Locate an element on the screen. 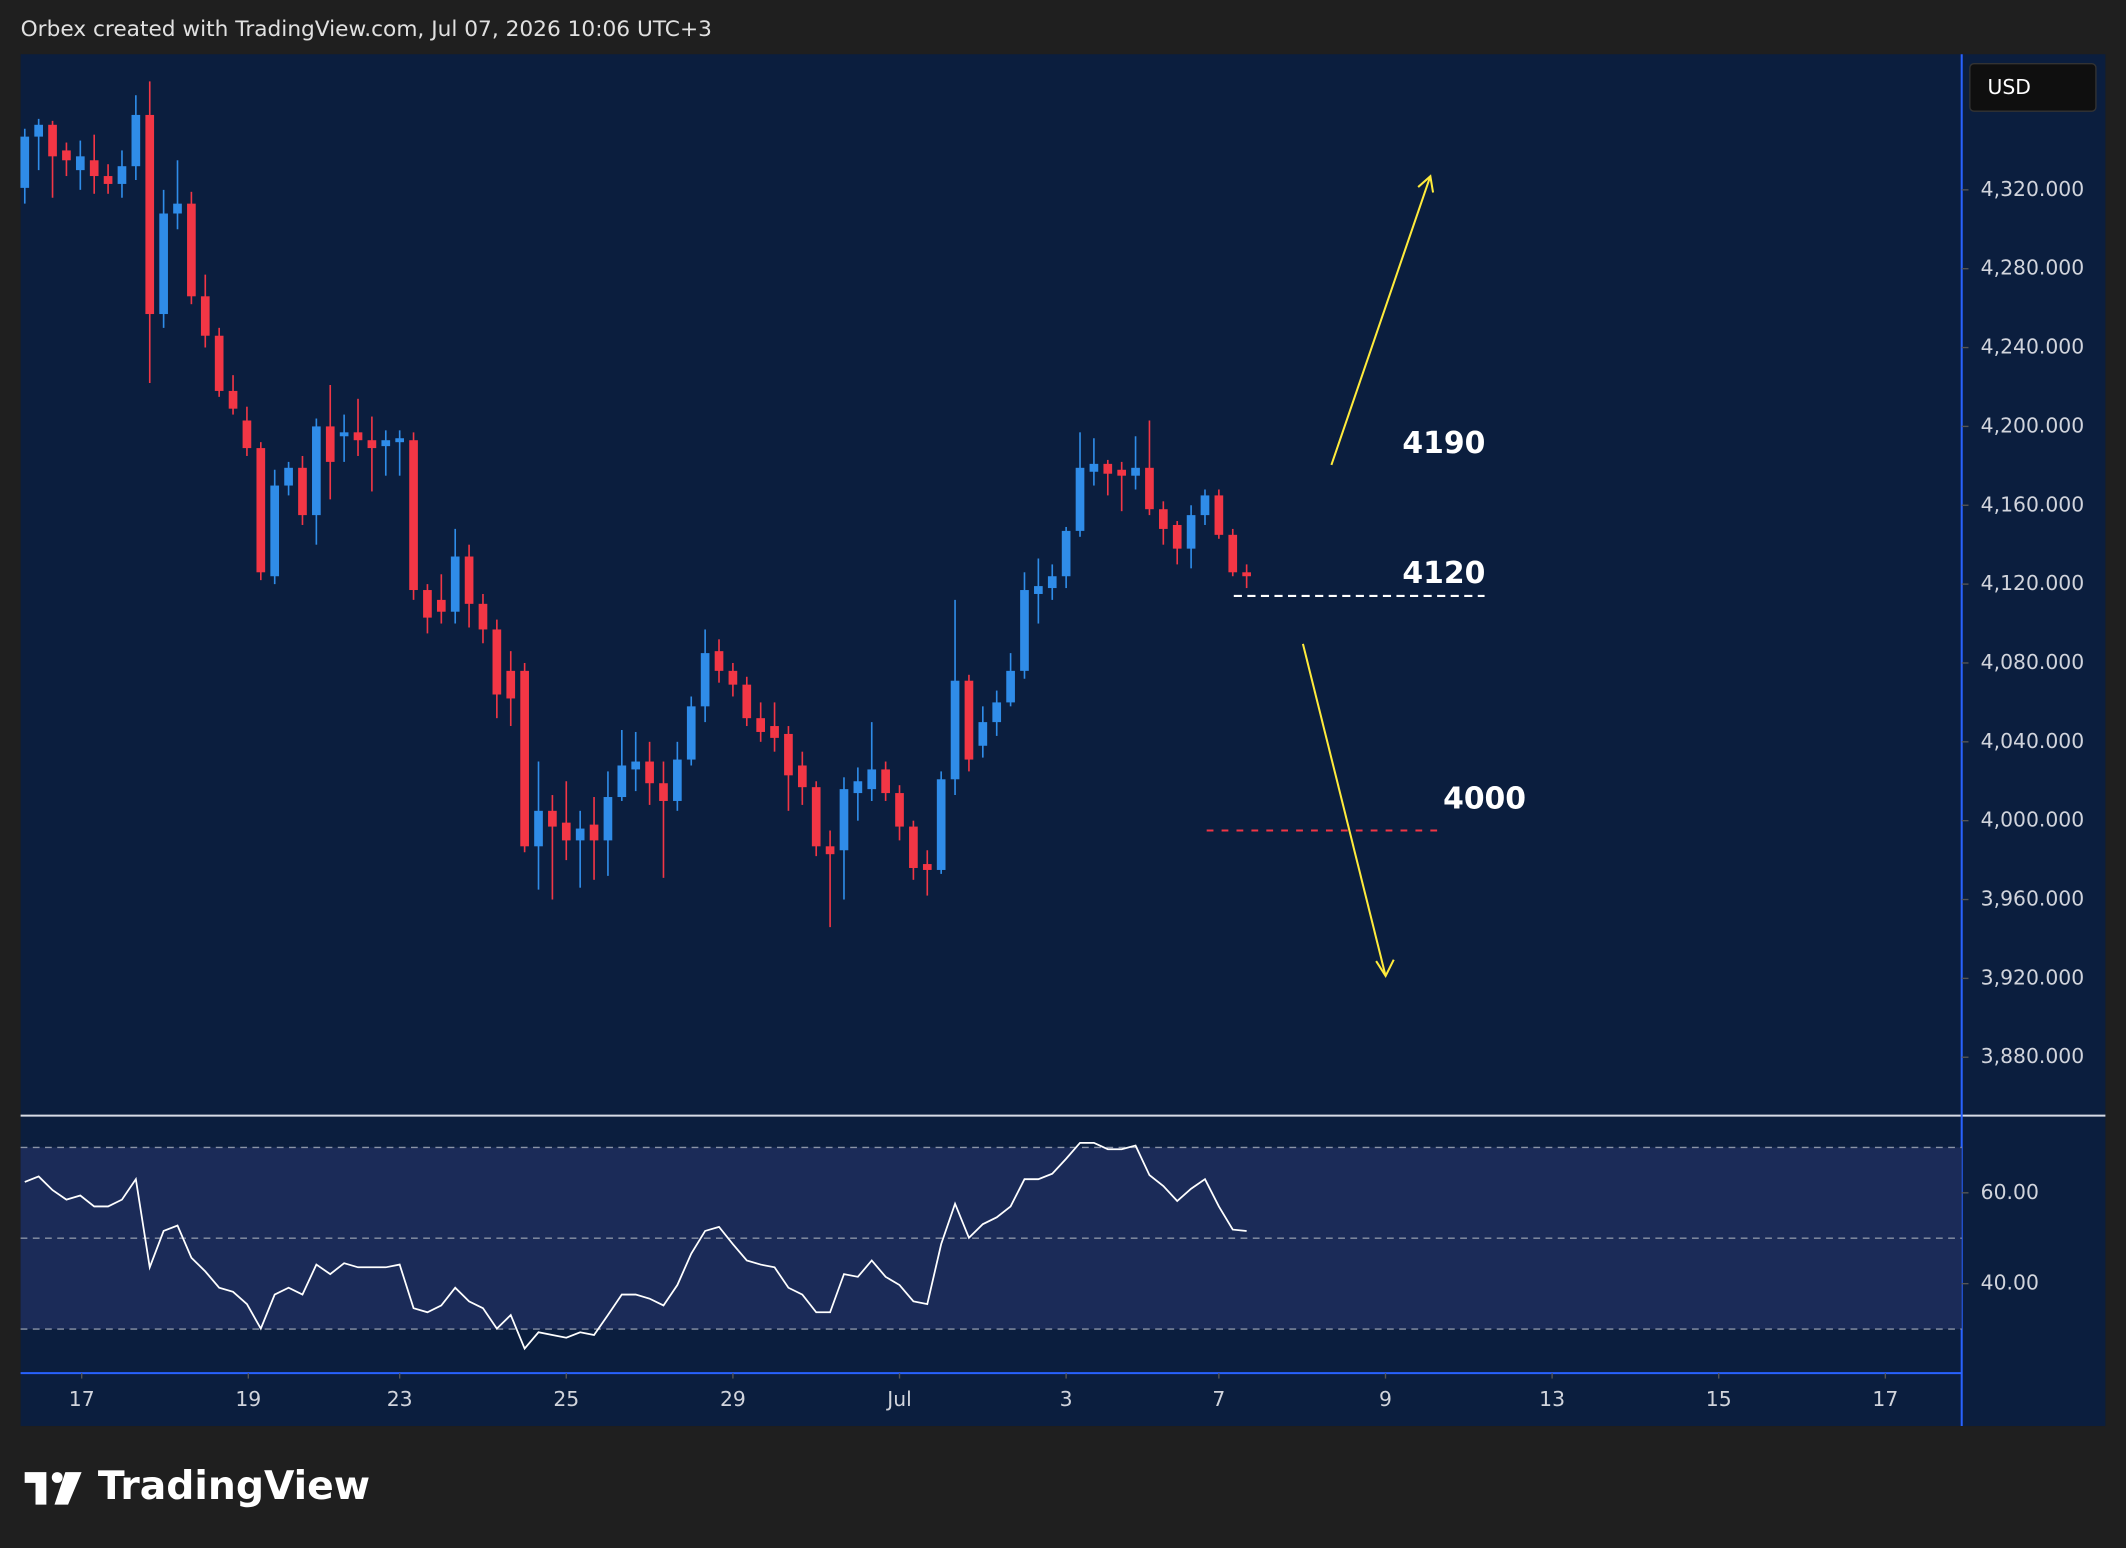 The width and height of the screenshot is (2126, 1548). y-tick-label: 3,920.000 is located at coordinates (2032, 977).